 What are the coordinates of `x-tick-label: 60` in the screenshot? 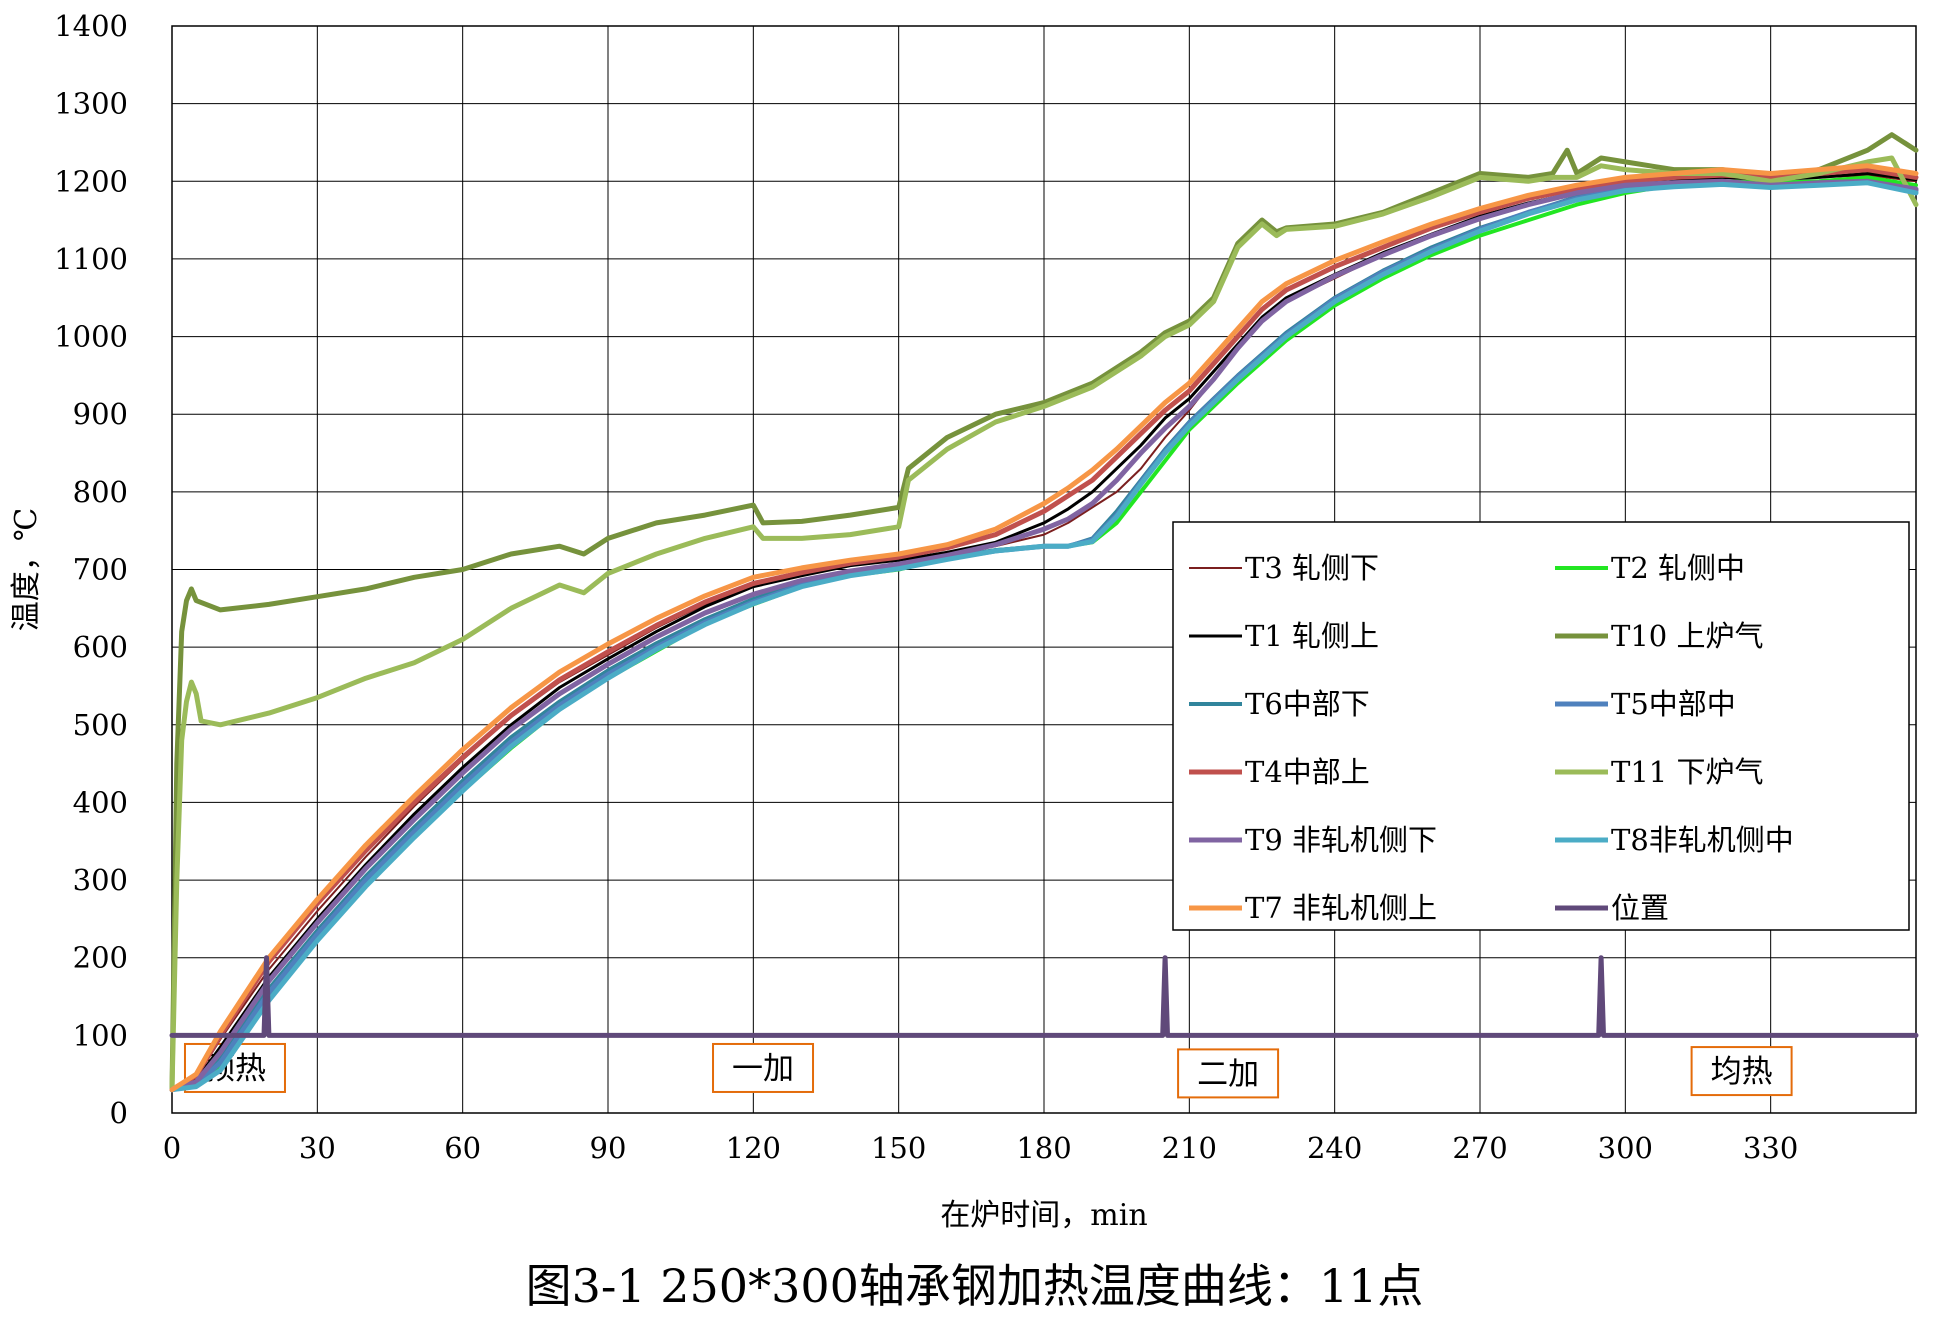 It's located at (462, 1148).